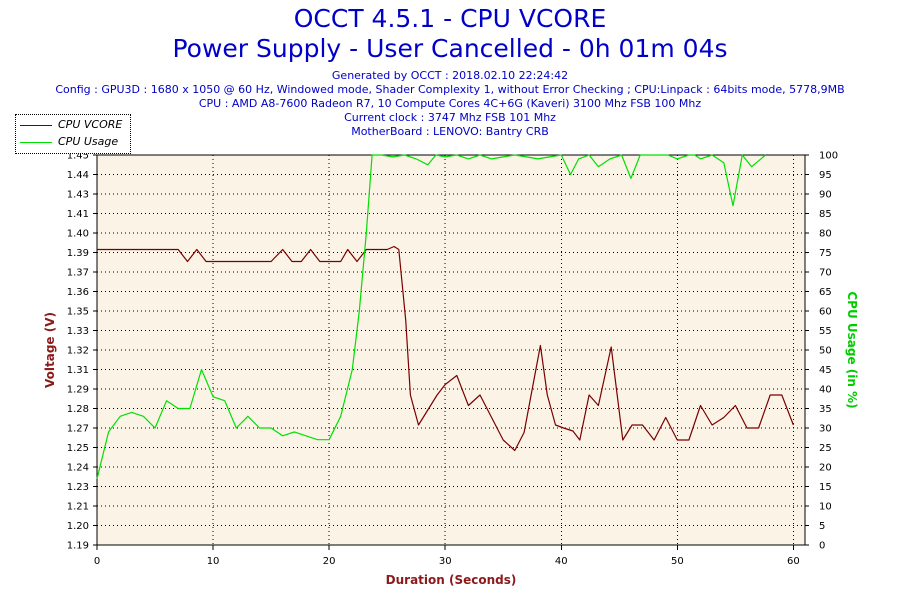 Image resolution: width=900 pixels, height=600 pixels. I want to click on y-tick-label: 1.25, so click(78, 448).